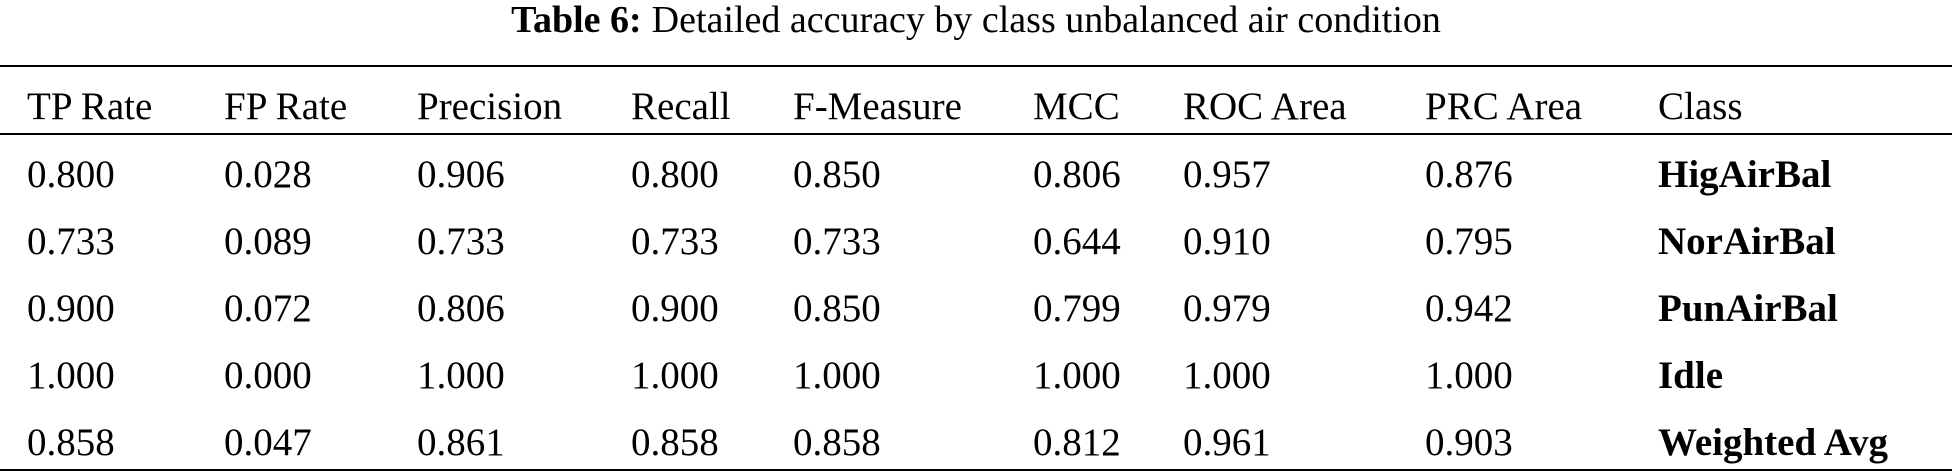  What do you see at coordinates (1745, 174) in the screenshot?
I see `class-cell: HigAirBal` at bounding box center [1745, 174].